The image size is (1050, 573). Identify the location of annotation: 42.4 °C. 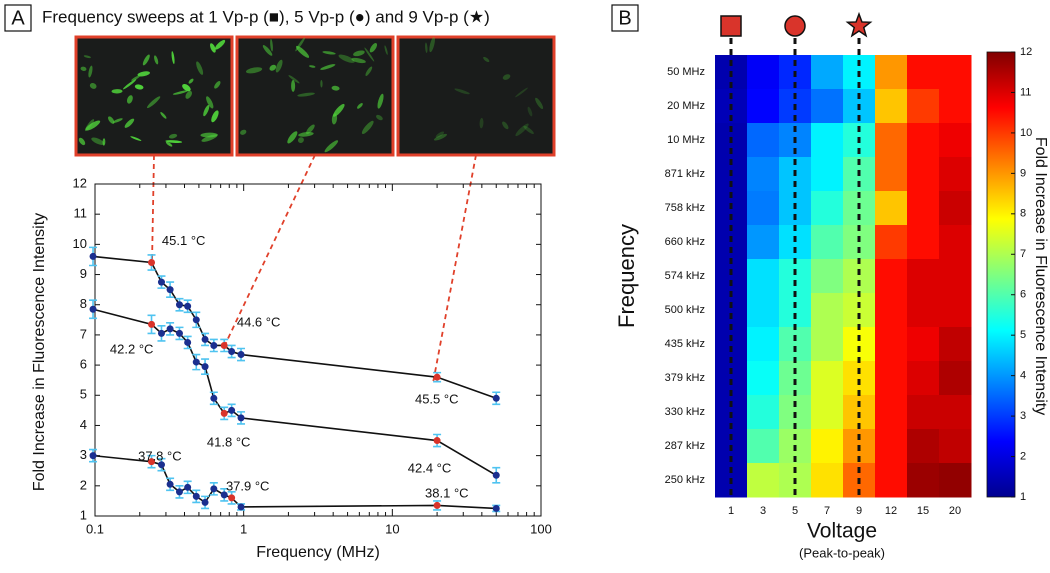
(430, 467).